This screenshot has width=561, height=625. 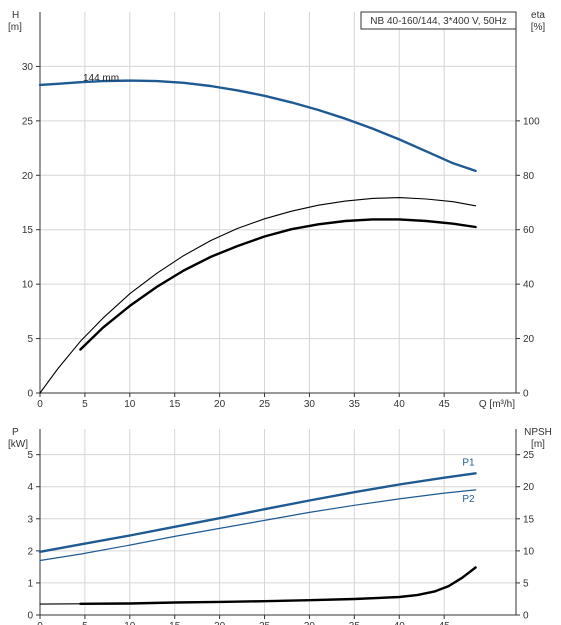 What do you see at coordinates (15, 15) in the screenshot?
I see `y-left-axis-title: H` at bounding box center [15, 15].